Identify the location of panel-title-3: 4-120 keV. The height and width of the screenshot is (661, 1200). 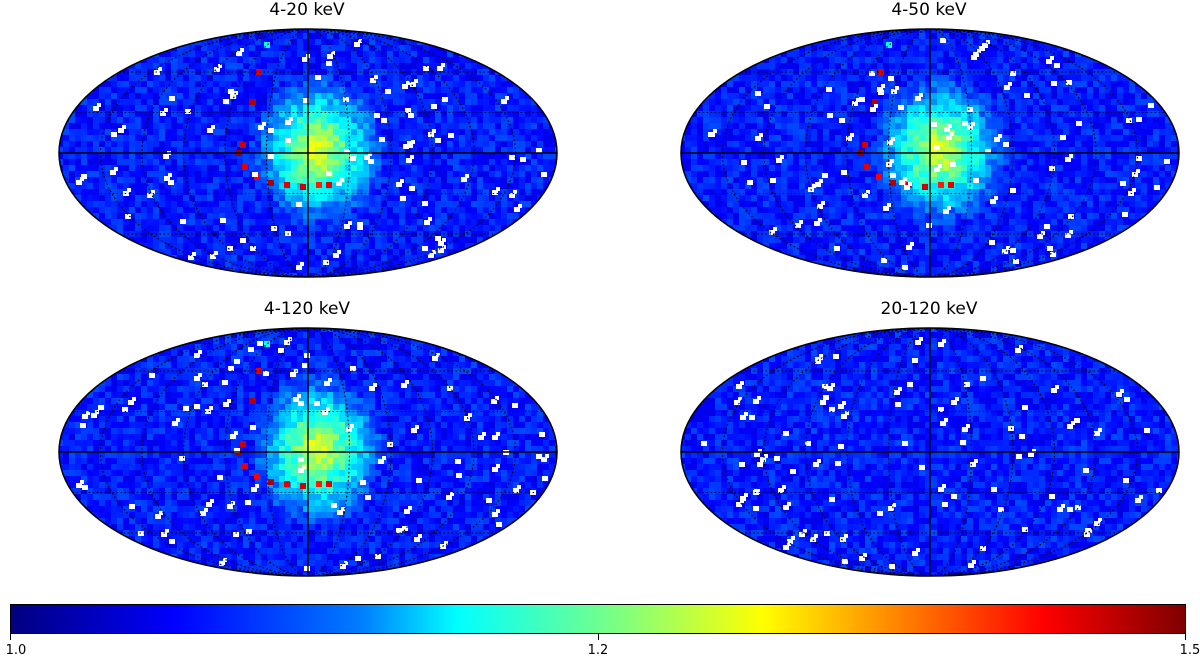
(307, 309).